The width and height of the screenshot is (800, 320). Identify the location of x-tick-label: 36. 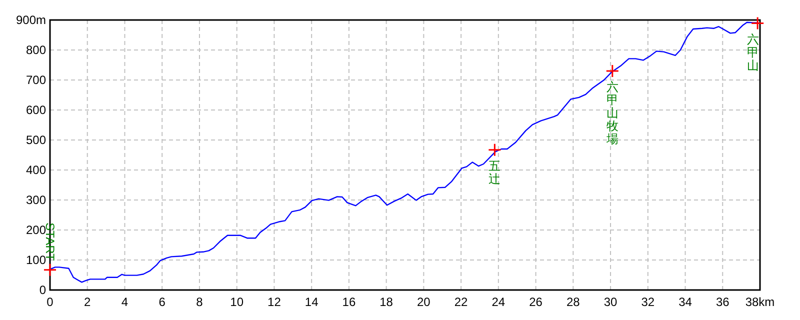
(723, 302).